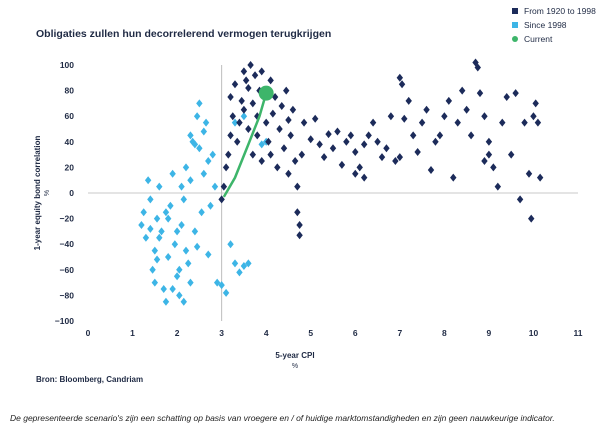 The height and width of the screenshot is (445, 615). What do you see at coordinates (534, 333) in the screenshot?
I see `x-tick-label: 10` at bounding box center [534, 333].